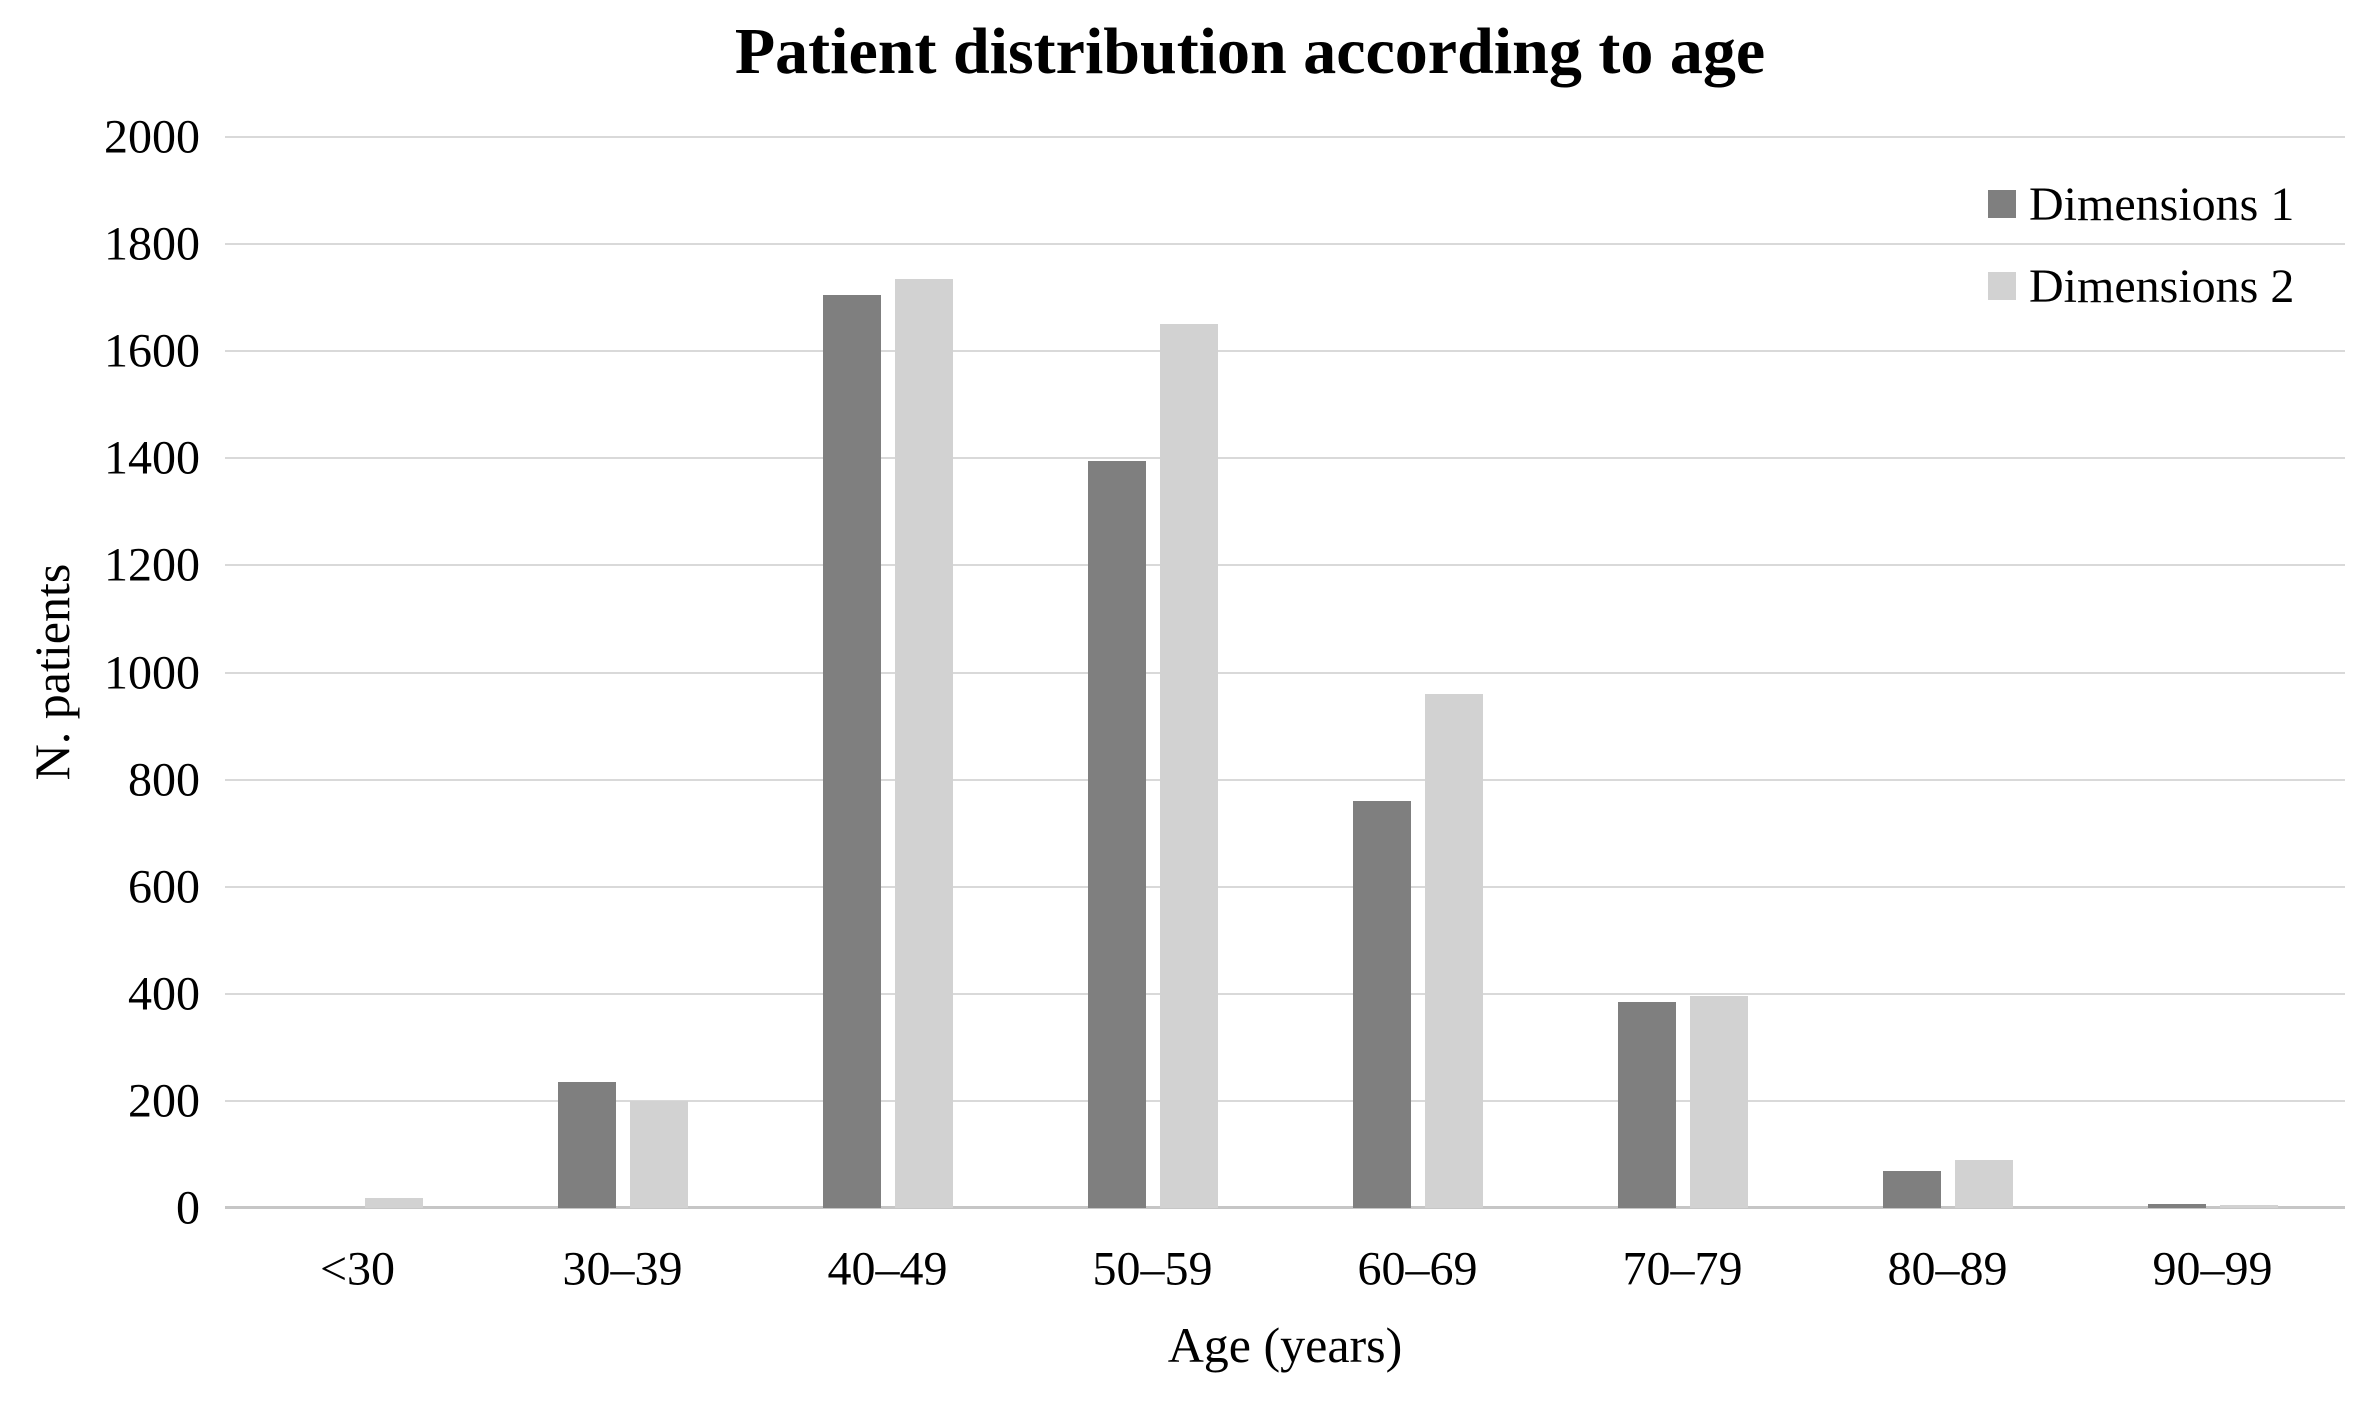  I want to click on x-tick-label-30: <30, so click(357, 1269).